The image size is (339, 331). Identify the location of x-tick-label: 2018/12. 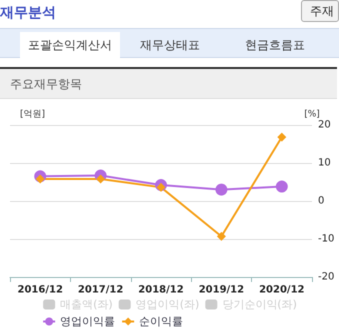
(161, 290).